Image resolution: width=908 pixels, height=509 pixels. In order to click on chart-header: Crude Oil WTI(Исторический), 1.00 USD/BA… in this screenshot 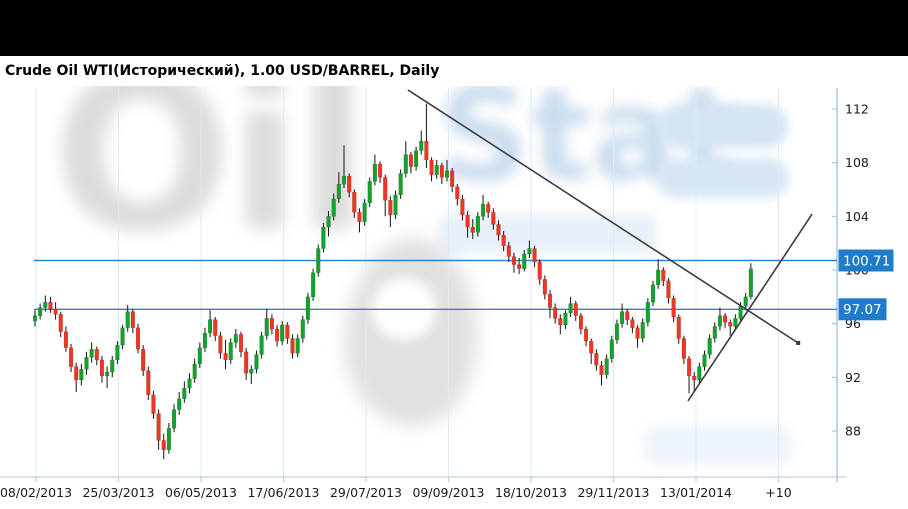, I will do `click(454, 71)`.